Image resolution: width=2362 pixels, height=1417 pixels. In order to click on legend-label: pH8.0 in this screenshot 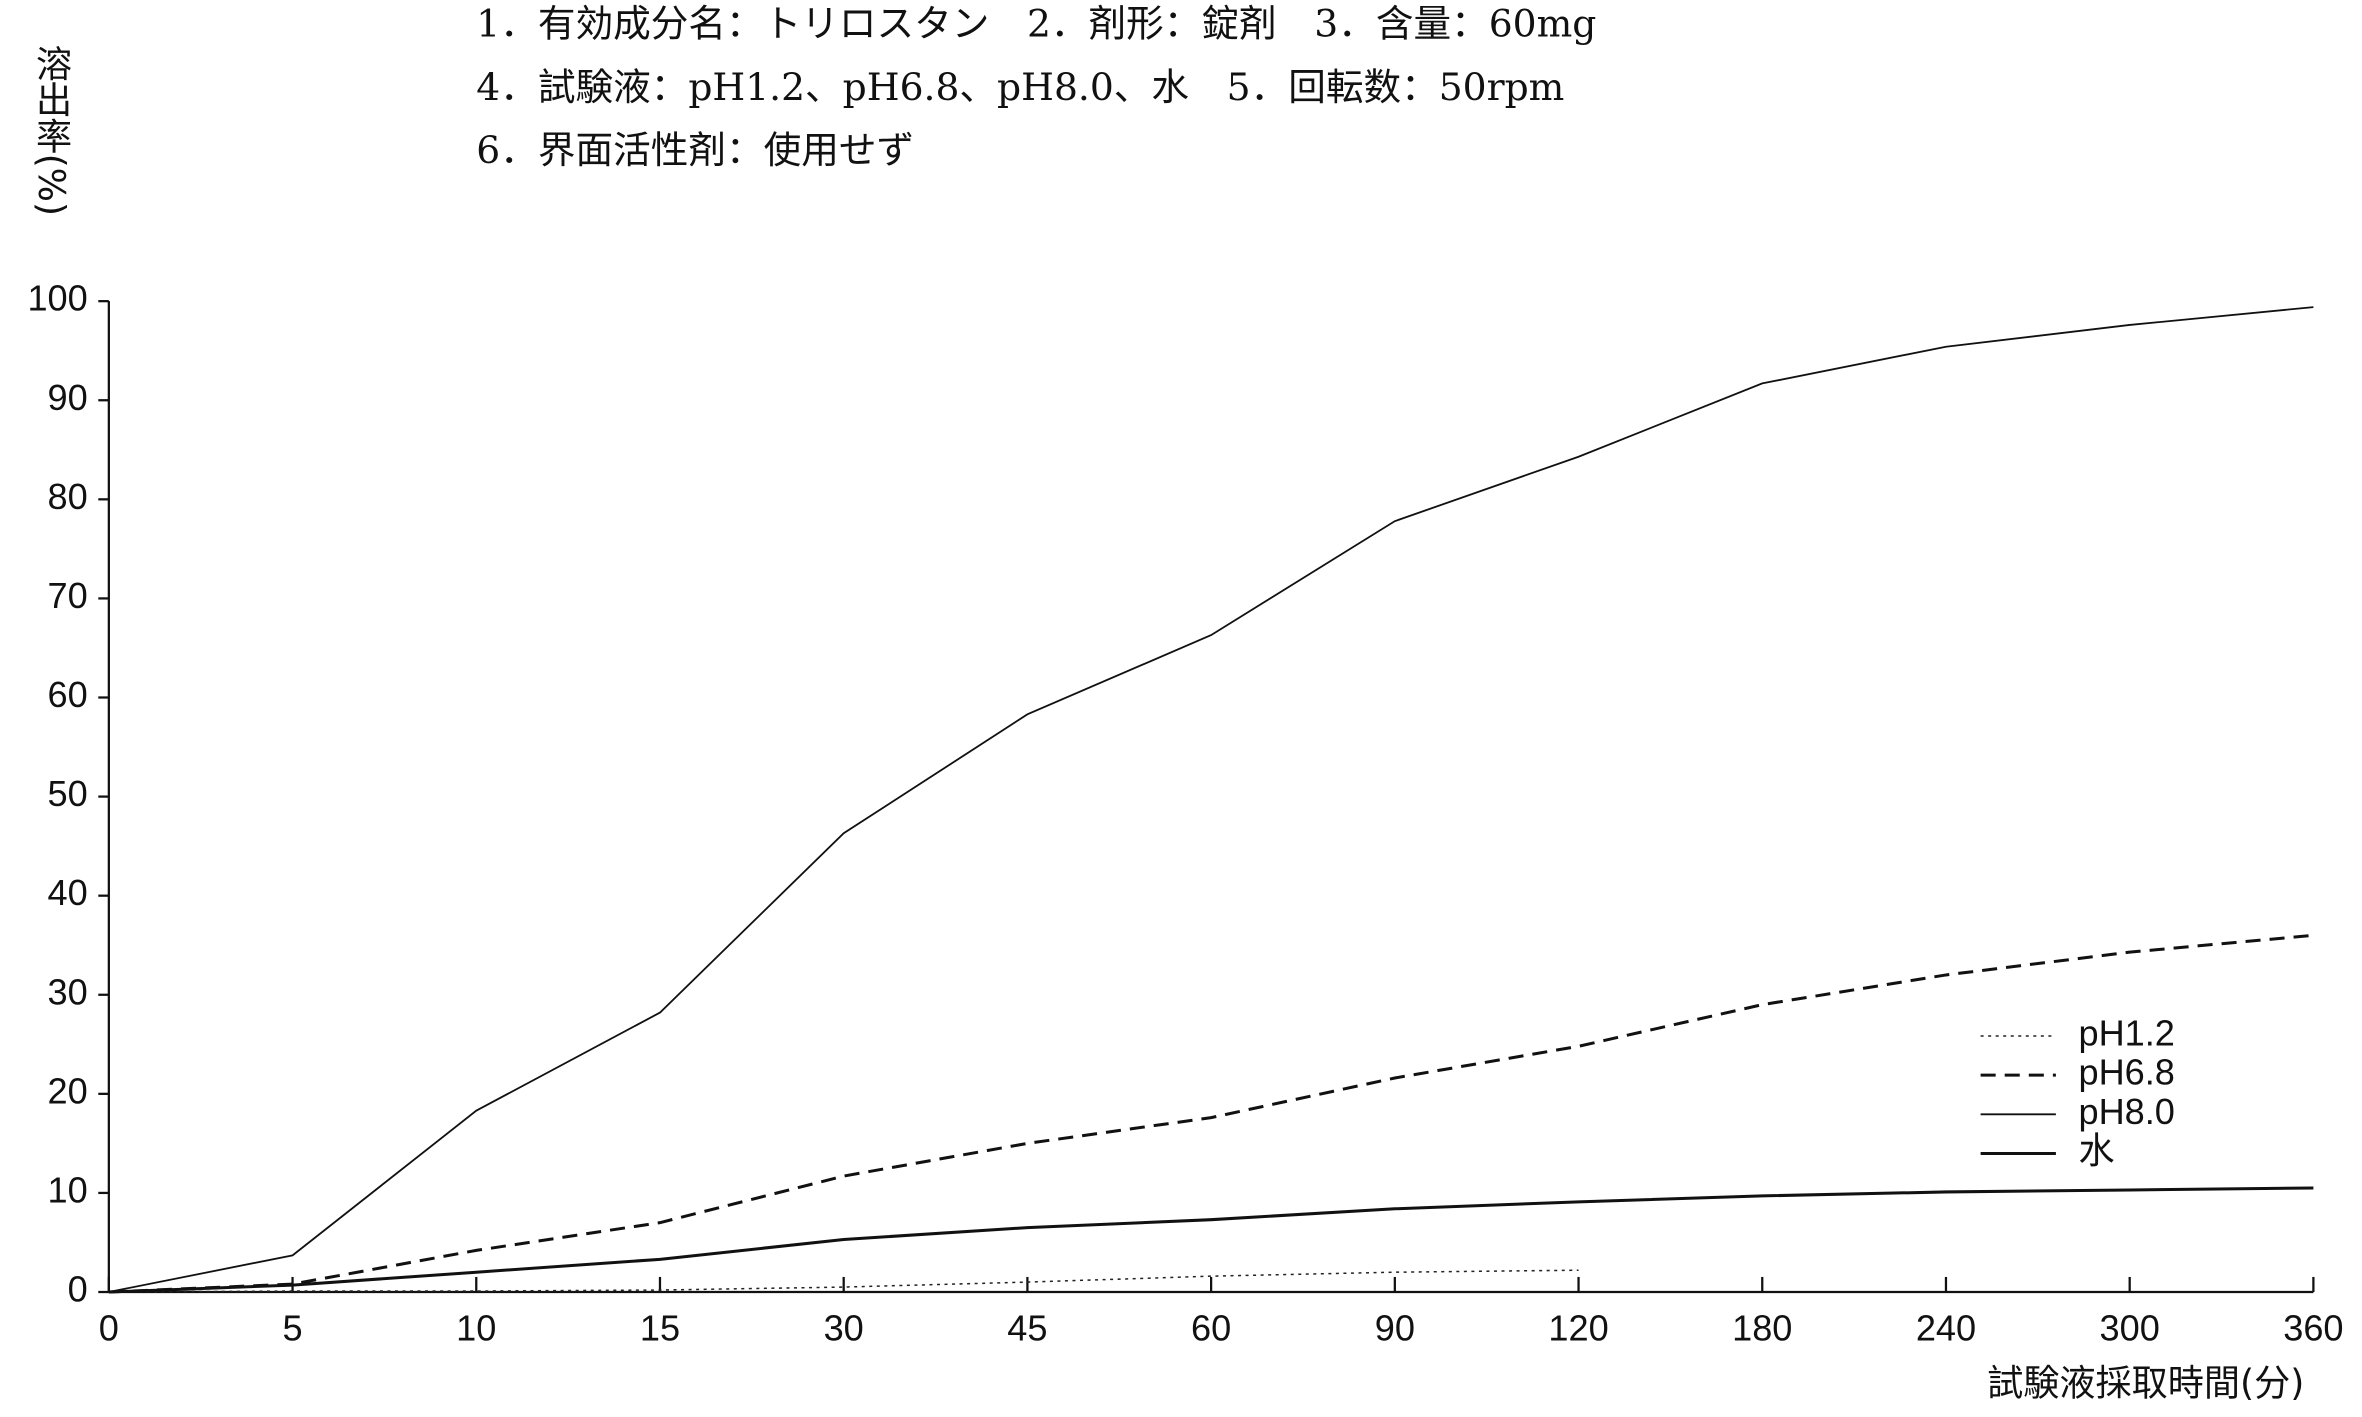, I will do `click(2126, 1111)`.